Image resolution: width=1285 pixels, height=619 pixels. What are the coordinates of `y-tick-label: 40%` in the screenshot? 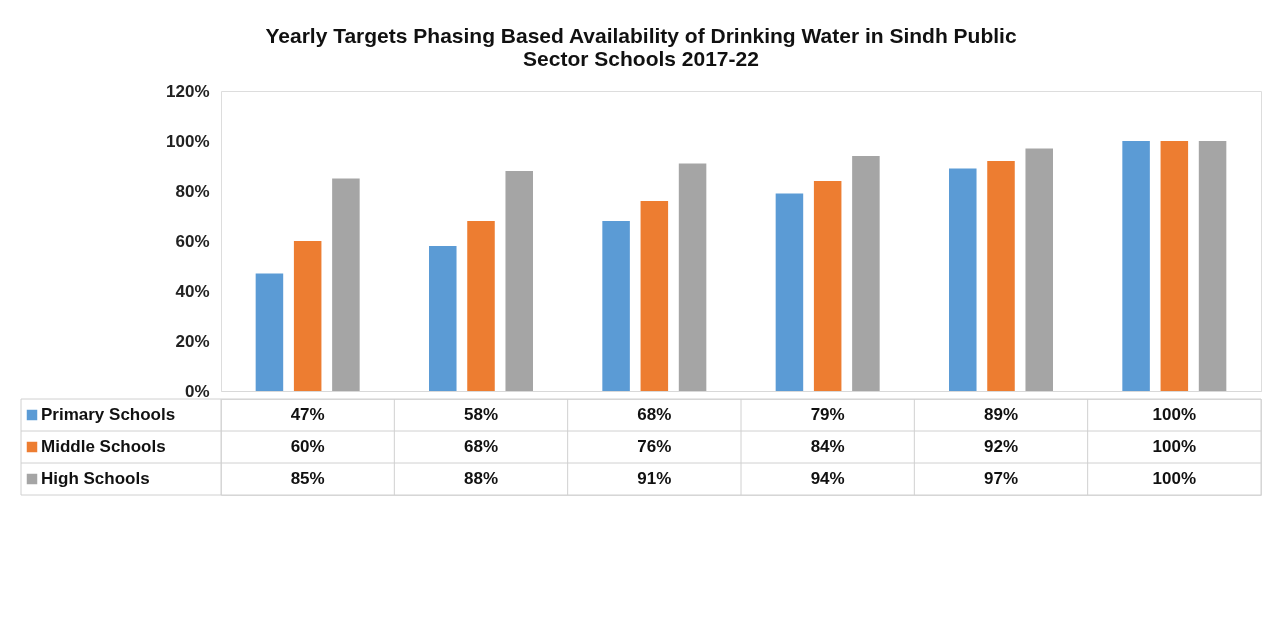 It's located at (192, 291).